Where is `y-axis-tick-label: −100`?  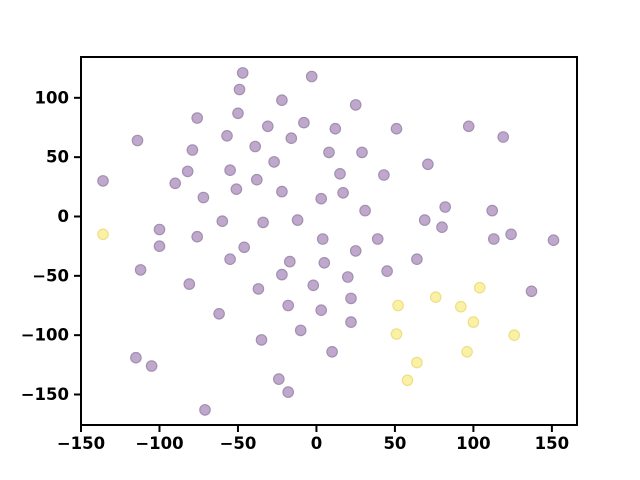
y-axis-tick-label: −100 is located at coordinates (45, 335).